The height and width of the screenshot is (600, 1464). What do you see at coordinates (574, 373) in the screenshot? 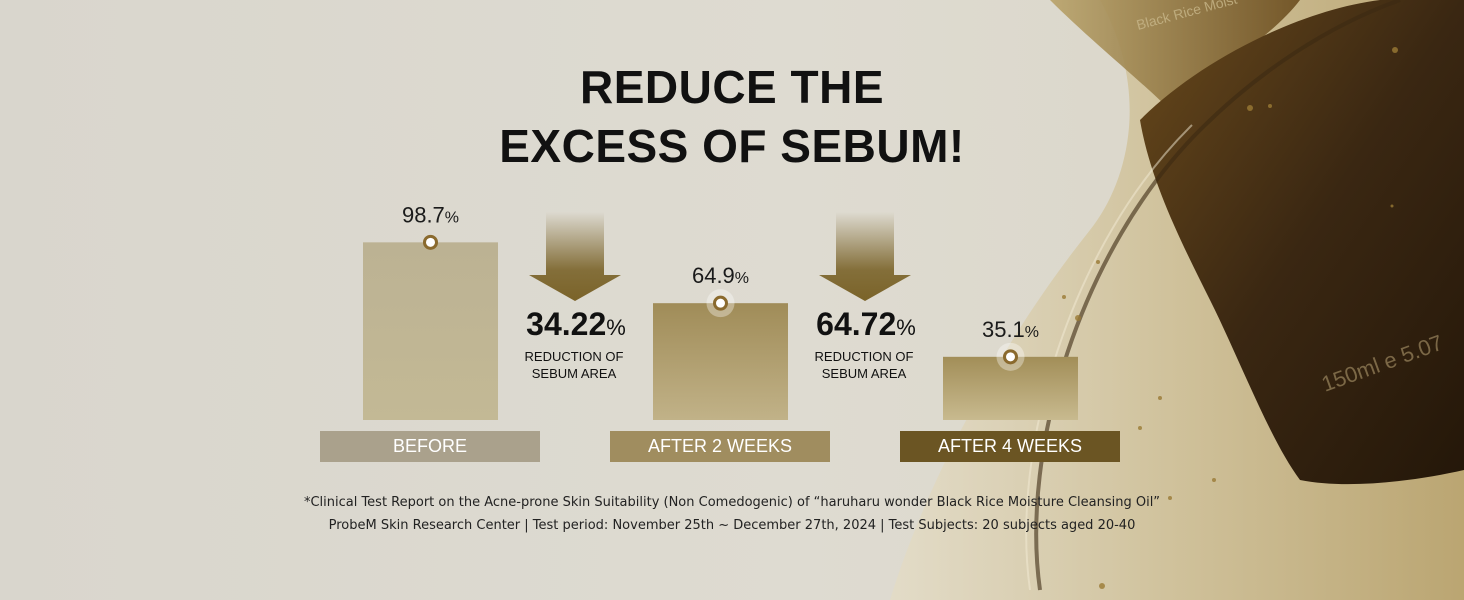
I see `reduction-caption-line2-1: SEBUM AREA` at bounding box center [574, 373].